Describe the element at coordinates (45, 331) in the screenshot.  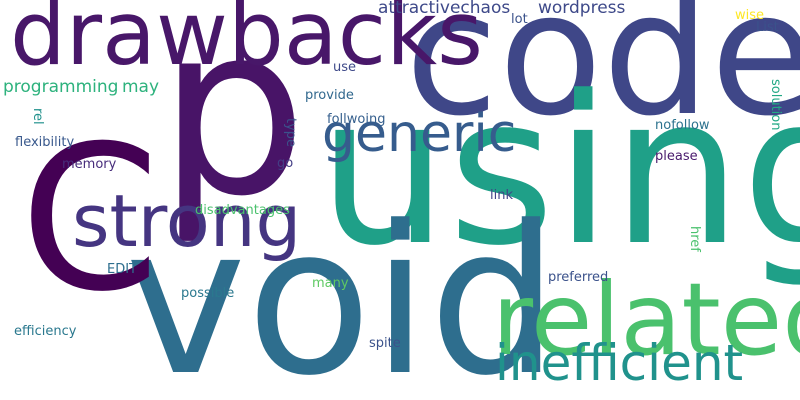
I see `cloud-word: efficiency` at that location.